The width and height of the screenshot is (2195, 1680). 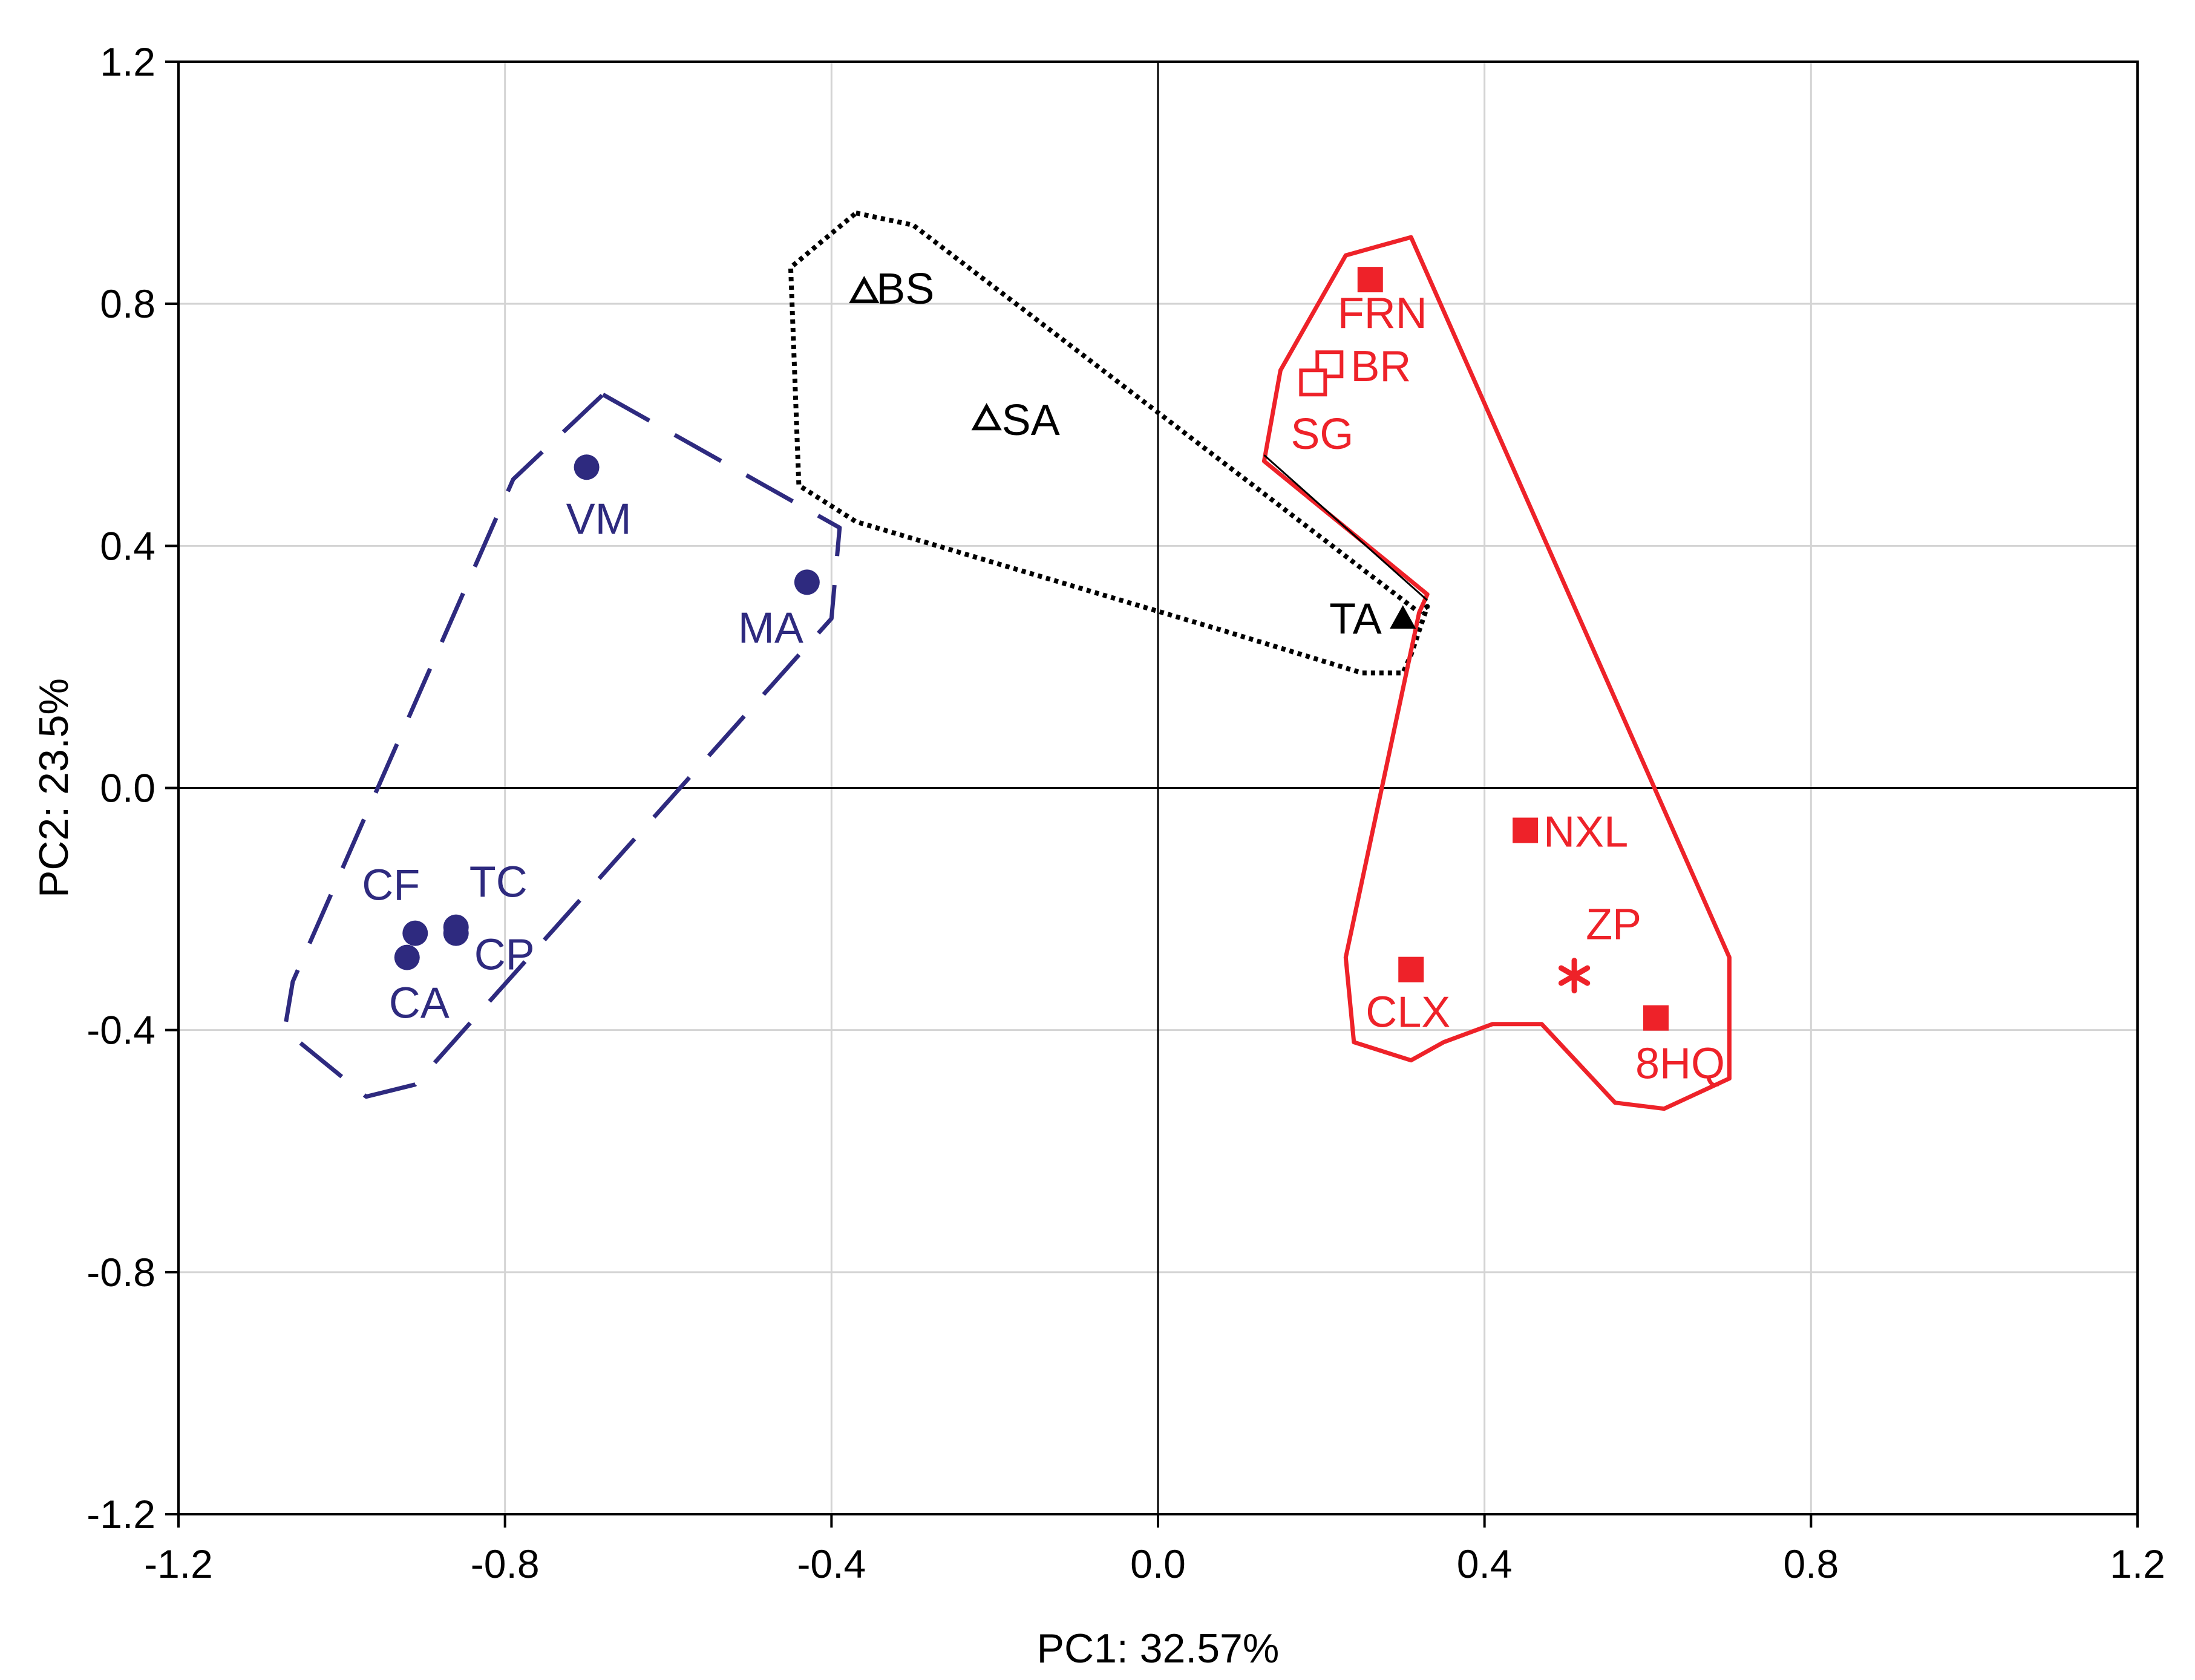 What do you see at coordinates (456, 933) in the screenshot?
I see `point-CP` at bounding box center [456, 933].